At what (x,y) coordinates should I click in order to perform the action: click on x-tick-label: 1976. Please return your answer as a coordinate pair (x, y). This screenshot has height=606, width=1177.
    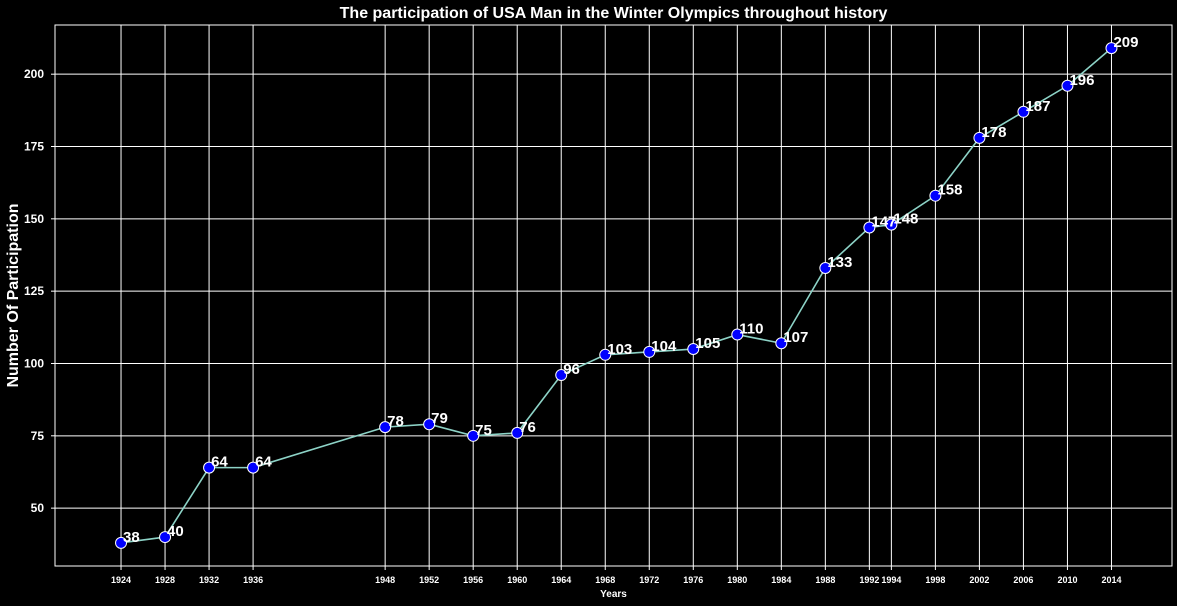
    Looking at the image, I should click on (693, 580).